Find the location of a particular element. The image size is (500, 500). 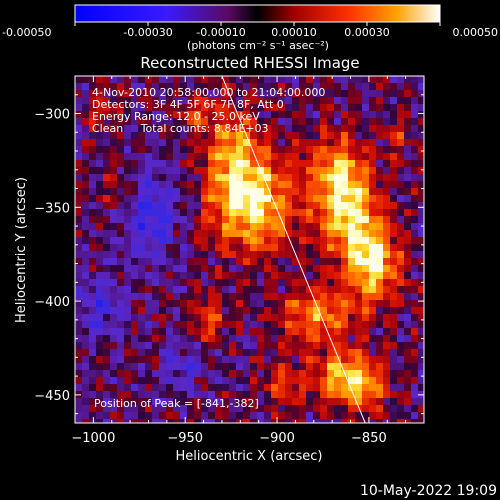

x-tick-label: −900 is located at coordinates (277, 438).